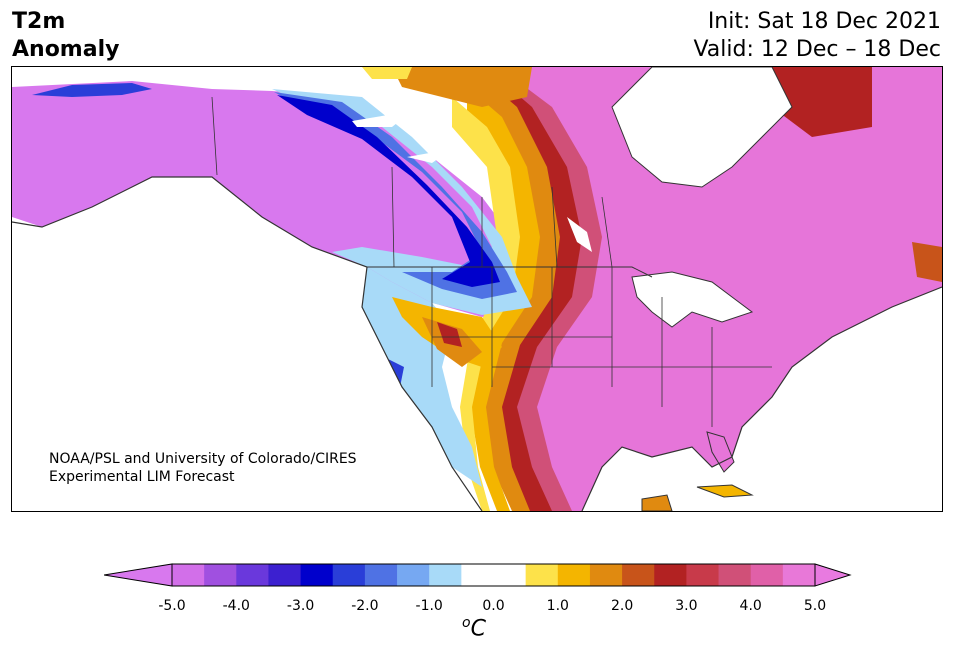 This screenshot has width=953, height=655. Describe the element at coordinates (365, 606) in the screenshot. I see `colorbar-tick-label: -2.0` at that location.